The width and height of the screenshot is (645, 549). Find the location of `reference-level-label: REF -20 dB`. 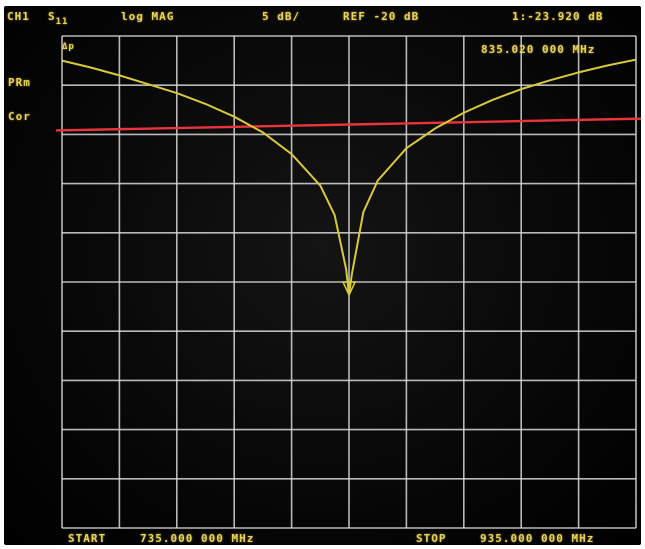

reference-level-label: REF -20 dB is located at coordinates (381, 16).